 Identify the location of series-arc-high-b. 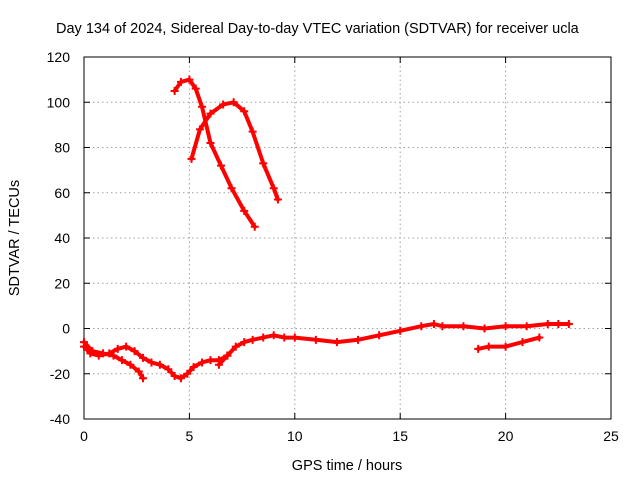
(234, 151).